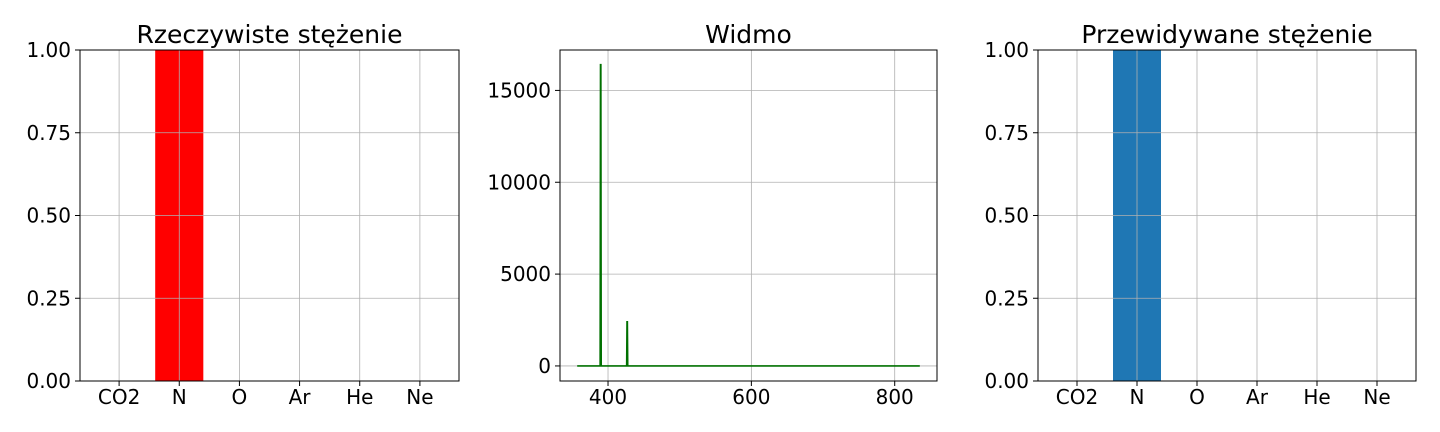 The height and width of the screenshot is (432, 1440). Describe the element at coordinates (544, 366) in the screenshot. I see `y-tick-label: 0` at that location.